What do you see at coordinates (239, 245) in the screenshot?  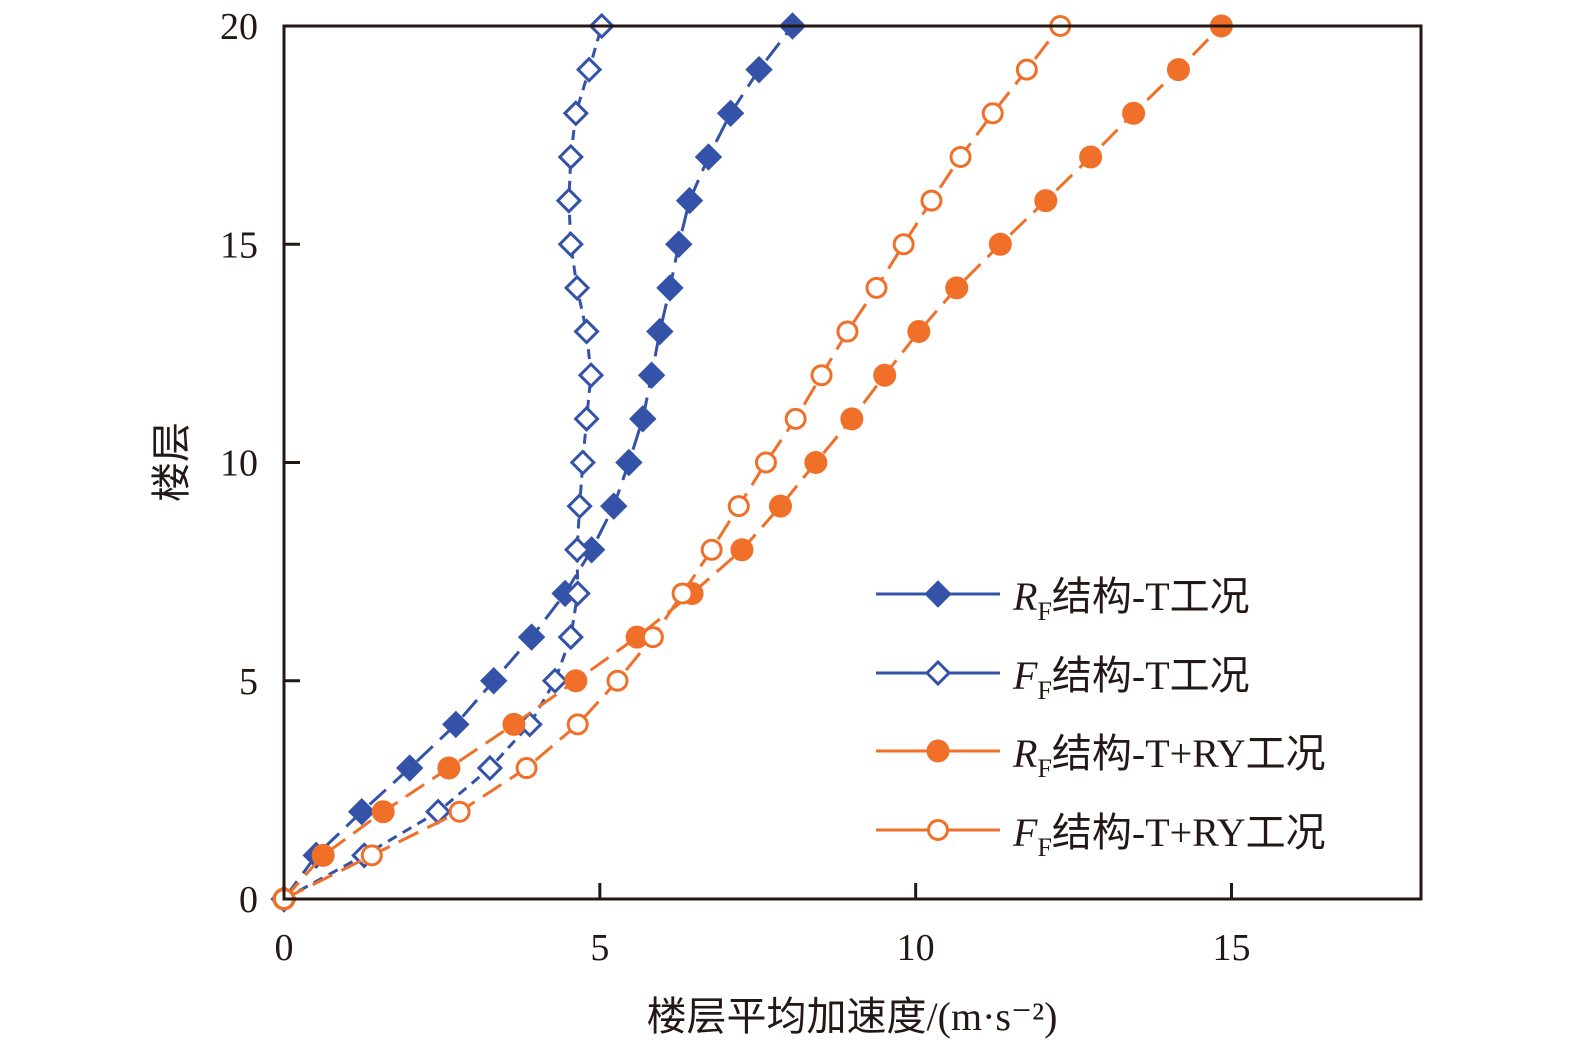 I see `y-tick-label: 15` at bounding box center [239, 245].